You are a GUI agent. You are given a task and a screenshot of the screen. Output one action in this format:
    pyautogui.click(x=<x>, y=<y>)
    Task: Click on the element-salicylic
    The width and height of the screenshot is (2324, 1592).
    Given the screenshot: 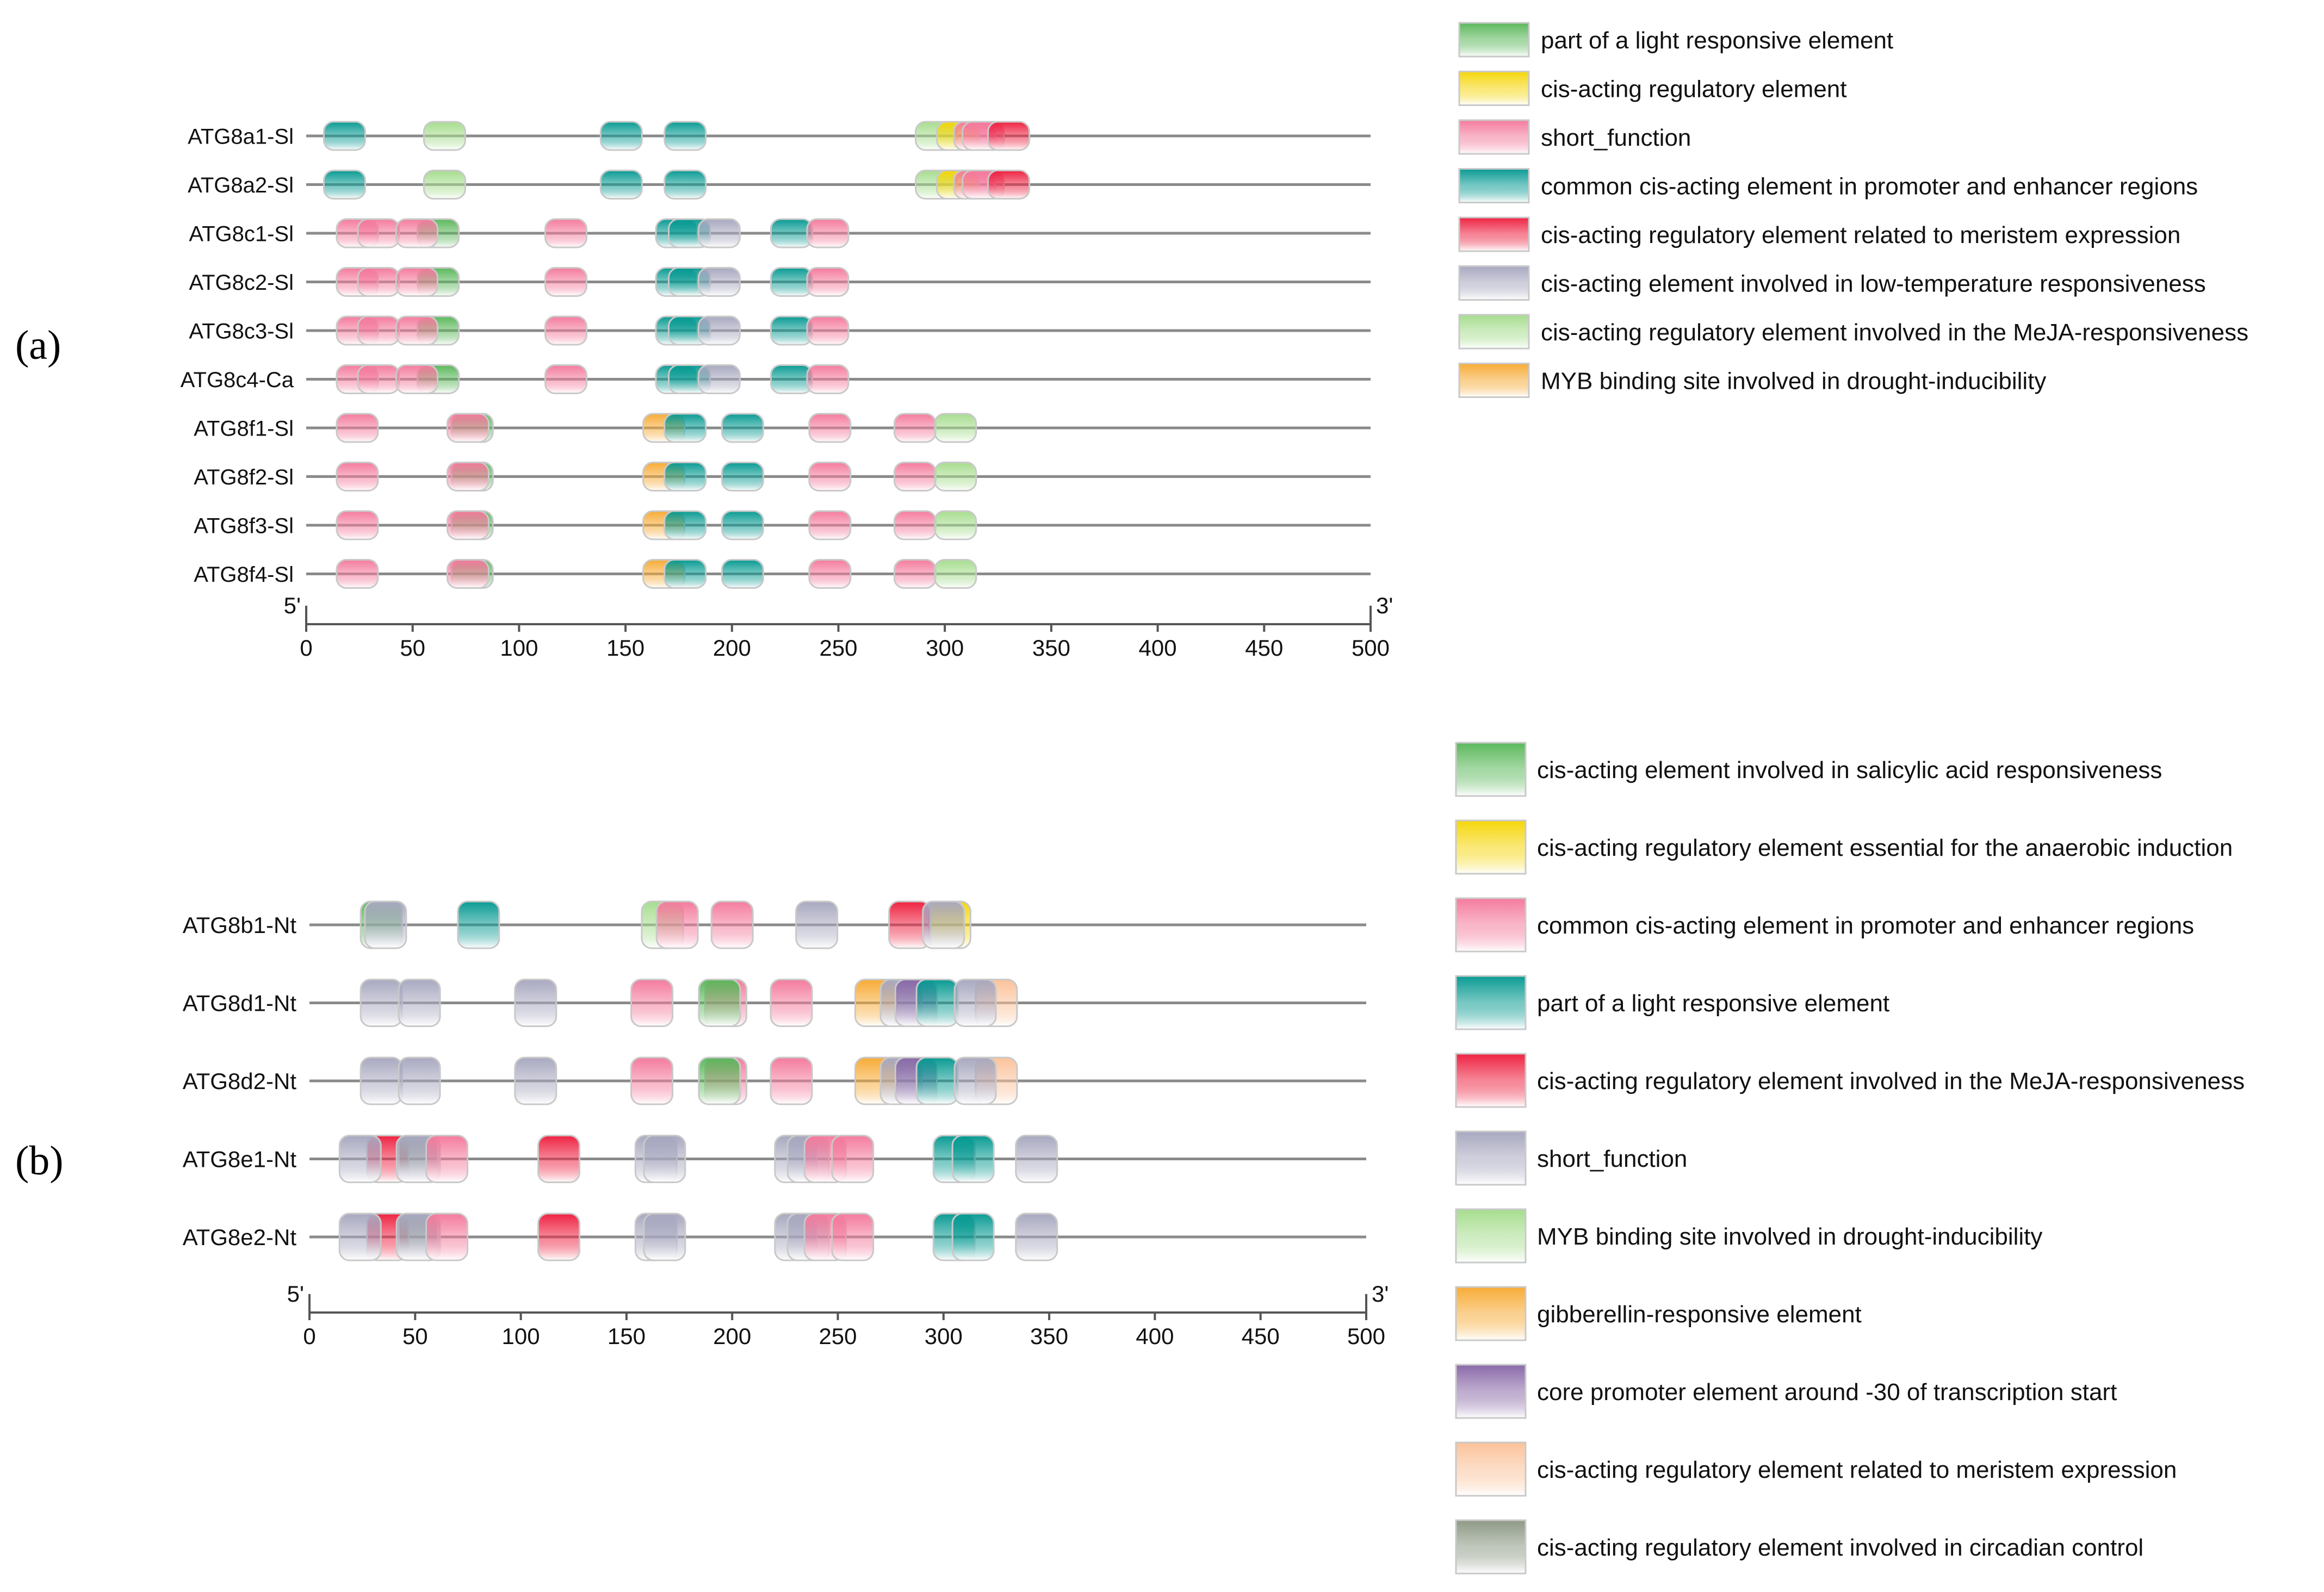 What is the action you would take?
    pyautogui.click(x=720, y=1080)
    